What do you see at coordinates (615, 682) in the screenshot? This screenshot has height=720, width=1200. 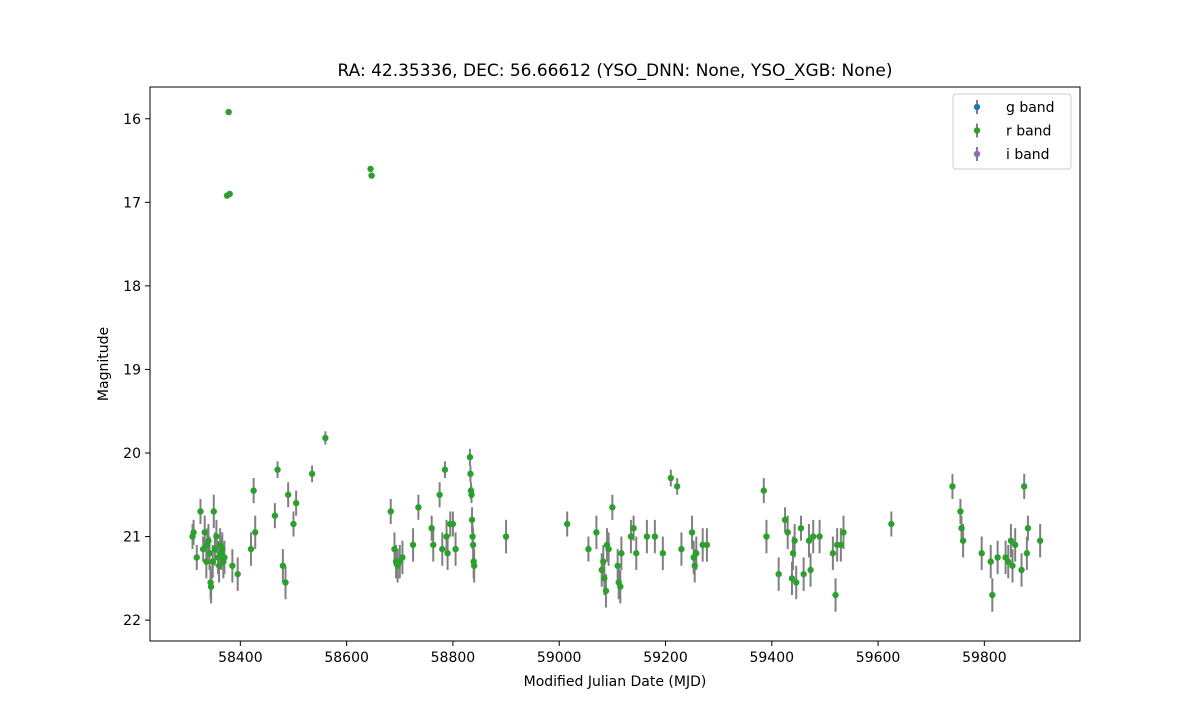 I see `x-axis-label: Modified Julian Date (MJD)` at bounding box center [615, 682].